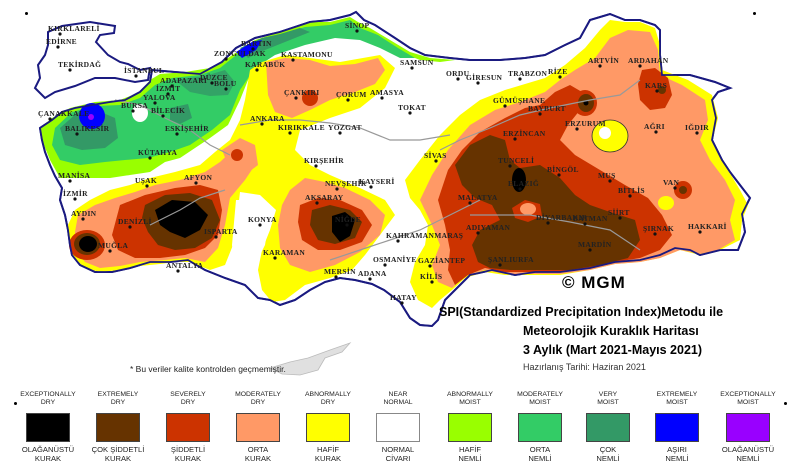  What do you see at coordinates (527, 73) in the screenshot?
I see `city-label: TRABZON` at bounding box center [527, 73].